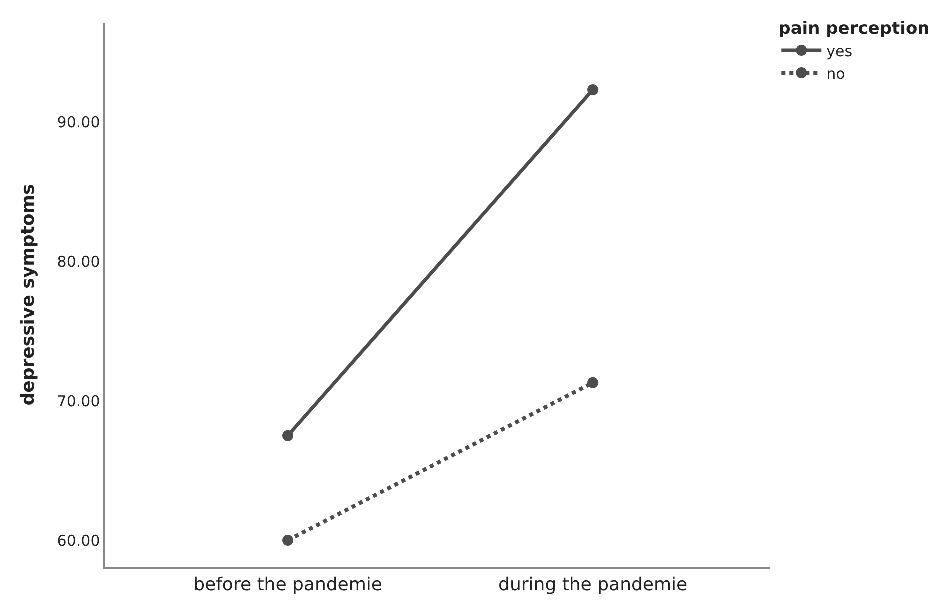 The width and height of the screenshot is (945, 607). What do you see at coordinates (78, 541) in the screenshot?
I see `y-tick-label: 60.00` at bounding box center [78, 541].